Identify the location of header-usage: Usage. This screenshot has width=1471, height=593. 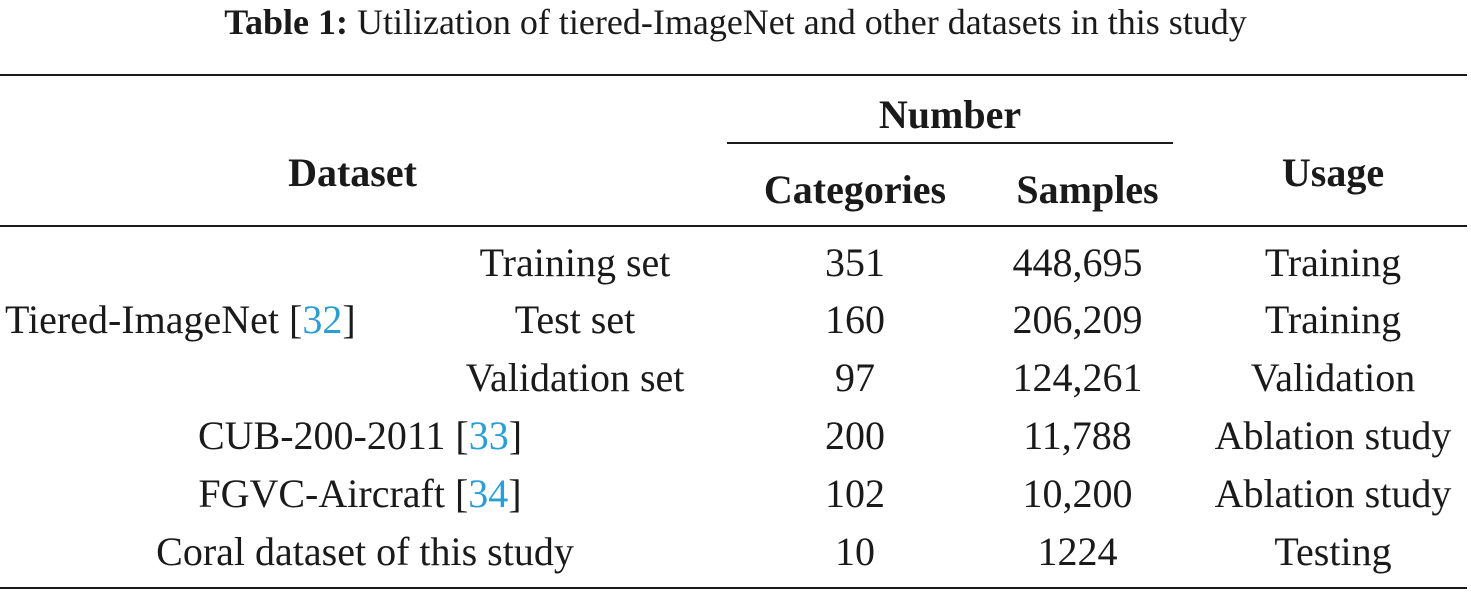
(1333, 172).